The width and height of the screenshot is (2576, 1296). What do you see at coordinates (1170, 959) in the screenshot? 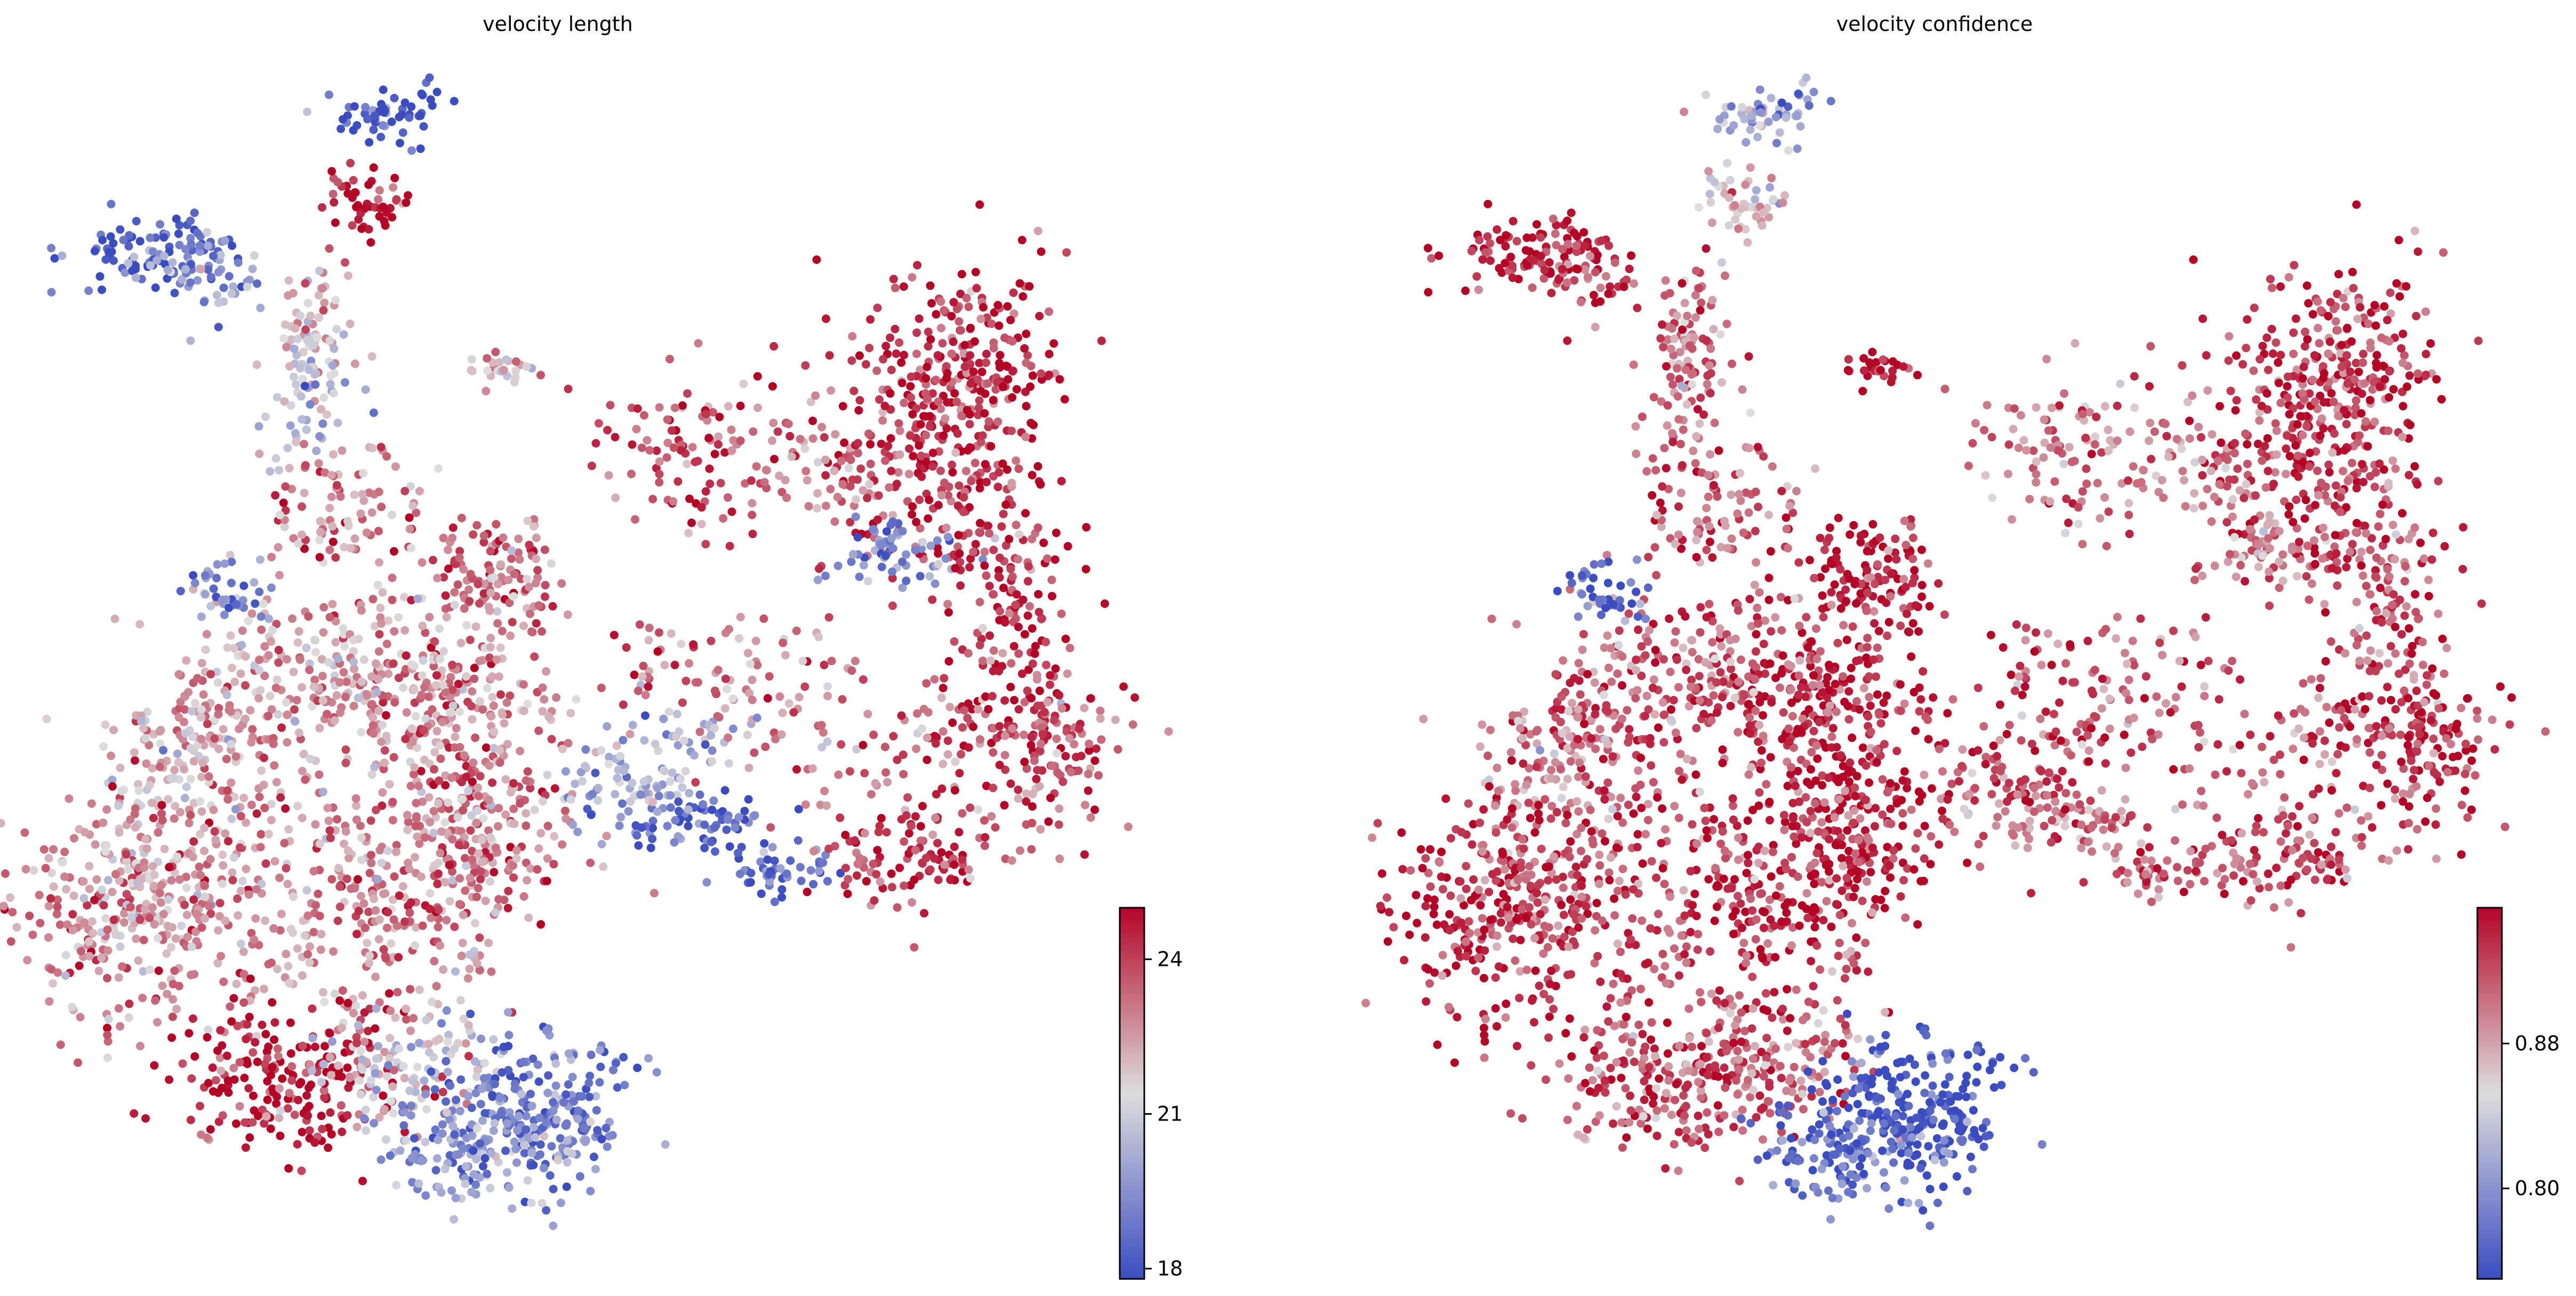
I see `colorbar-tick-label: 24` at bounding box center [1170, 959].